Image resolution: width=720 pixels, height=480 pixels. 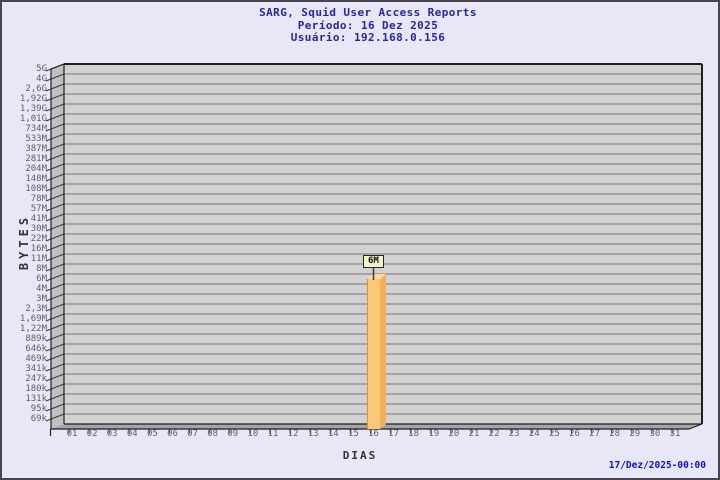 I want to click on y-tick-label: 11M, so click(x=38, y=259).